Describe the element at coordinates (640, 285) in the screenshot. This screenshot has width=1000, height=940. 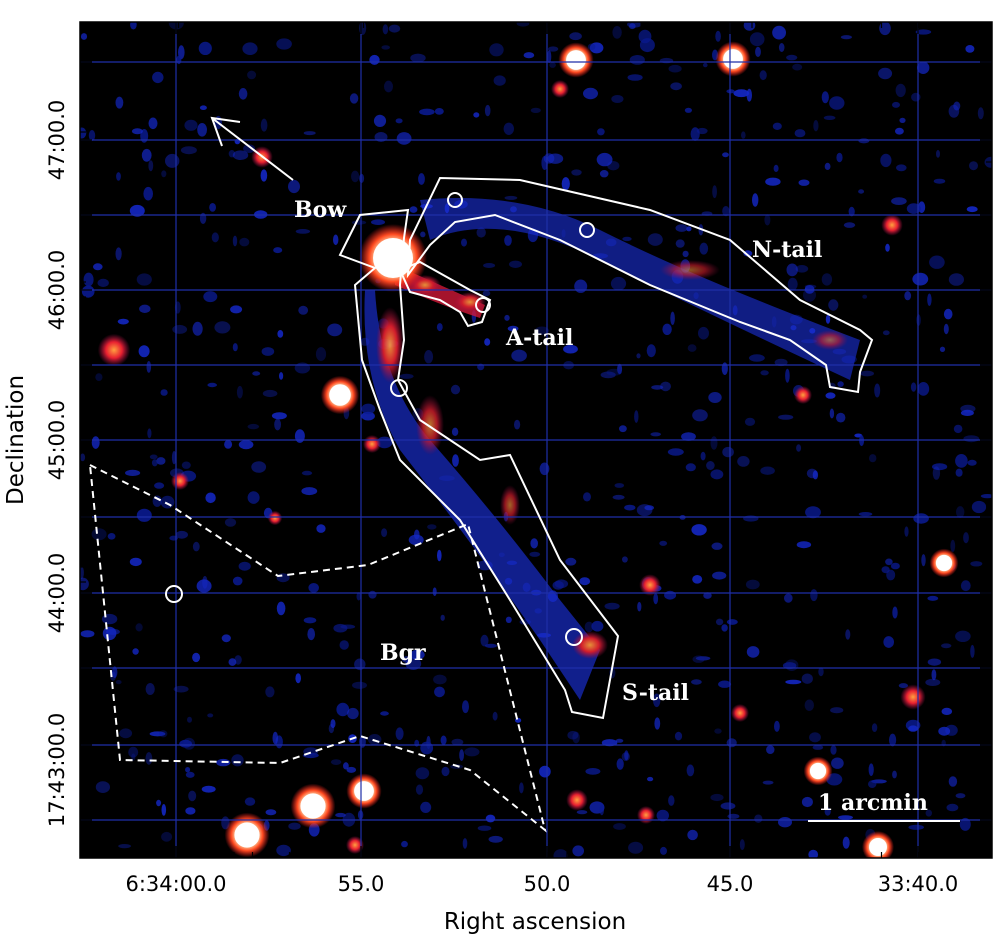
I see `n-tail-region-outline` at that location.